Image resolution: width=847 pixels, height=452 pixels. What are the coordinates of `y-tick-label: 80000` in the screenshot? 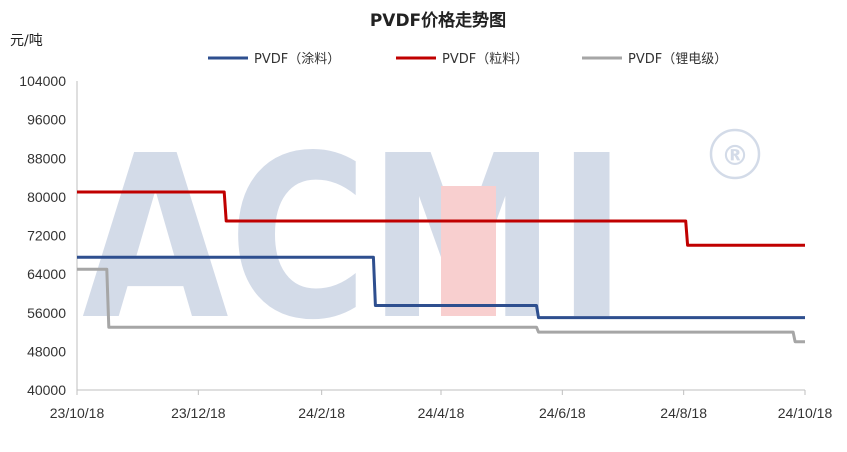 It's located at (46, 197).